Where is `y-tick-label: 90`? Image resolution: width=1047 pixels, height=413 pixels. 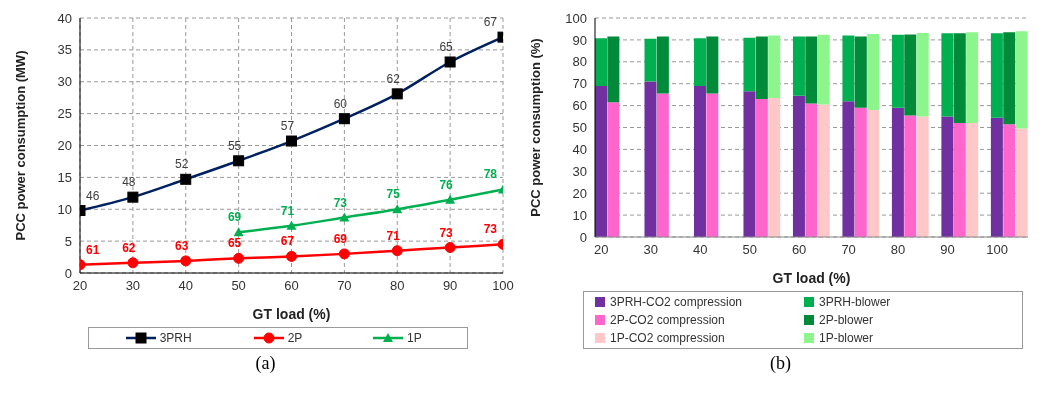 y-tick-label: 90 is located at coordinates (579, 40).